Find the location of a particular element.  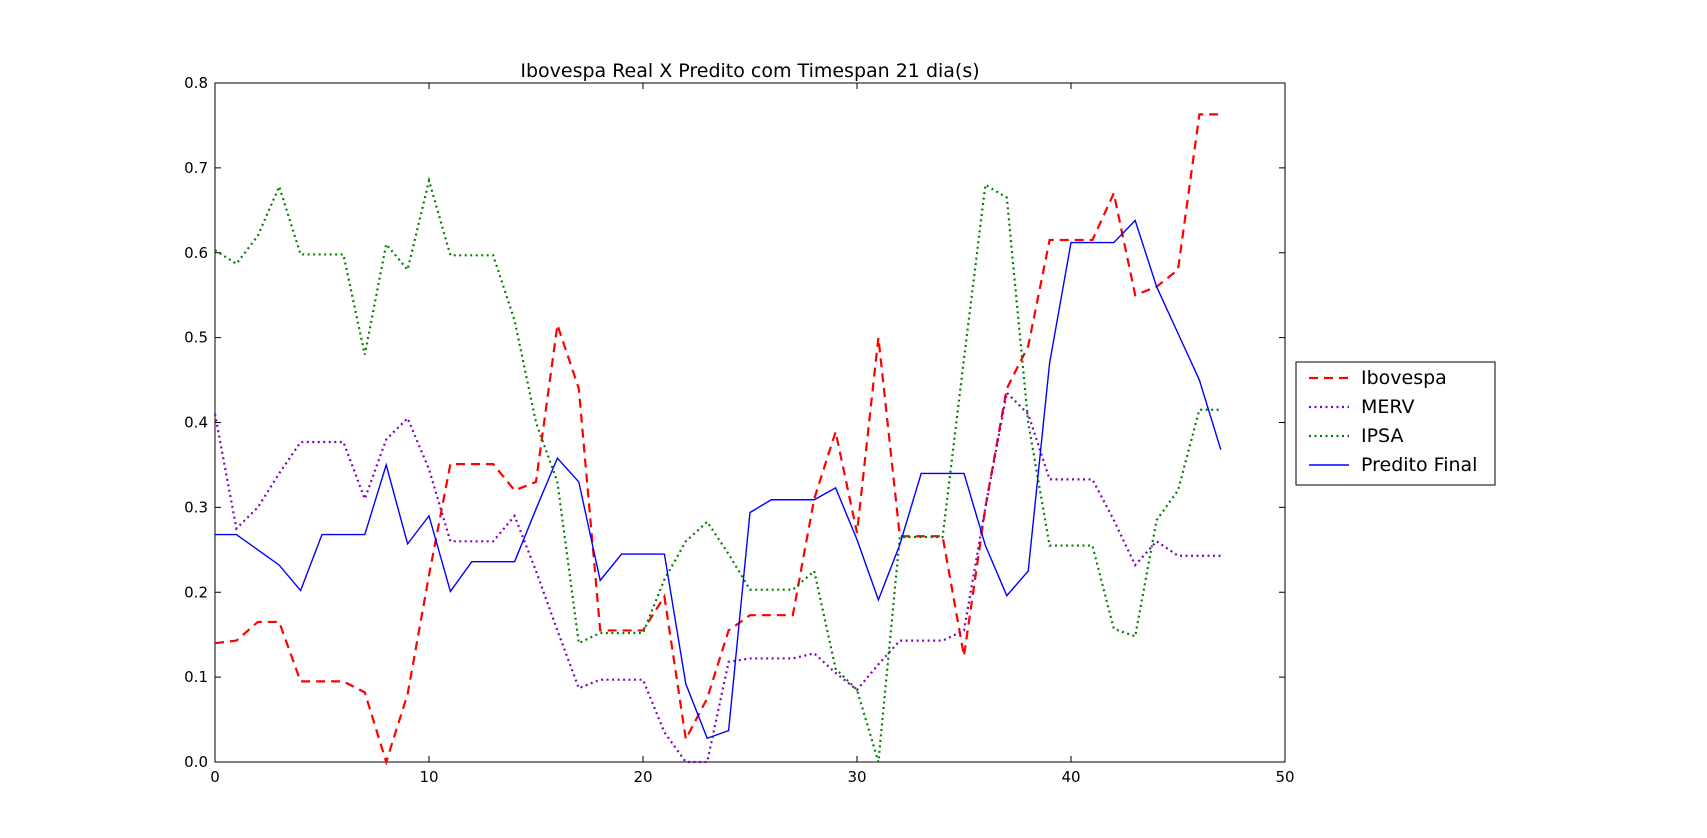

y-tick-label: 0.3 is located at coordinates (196, 507).